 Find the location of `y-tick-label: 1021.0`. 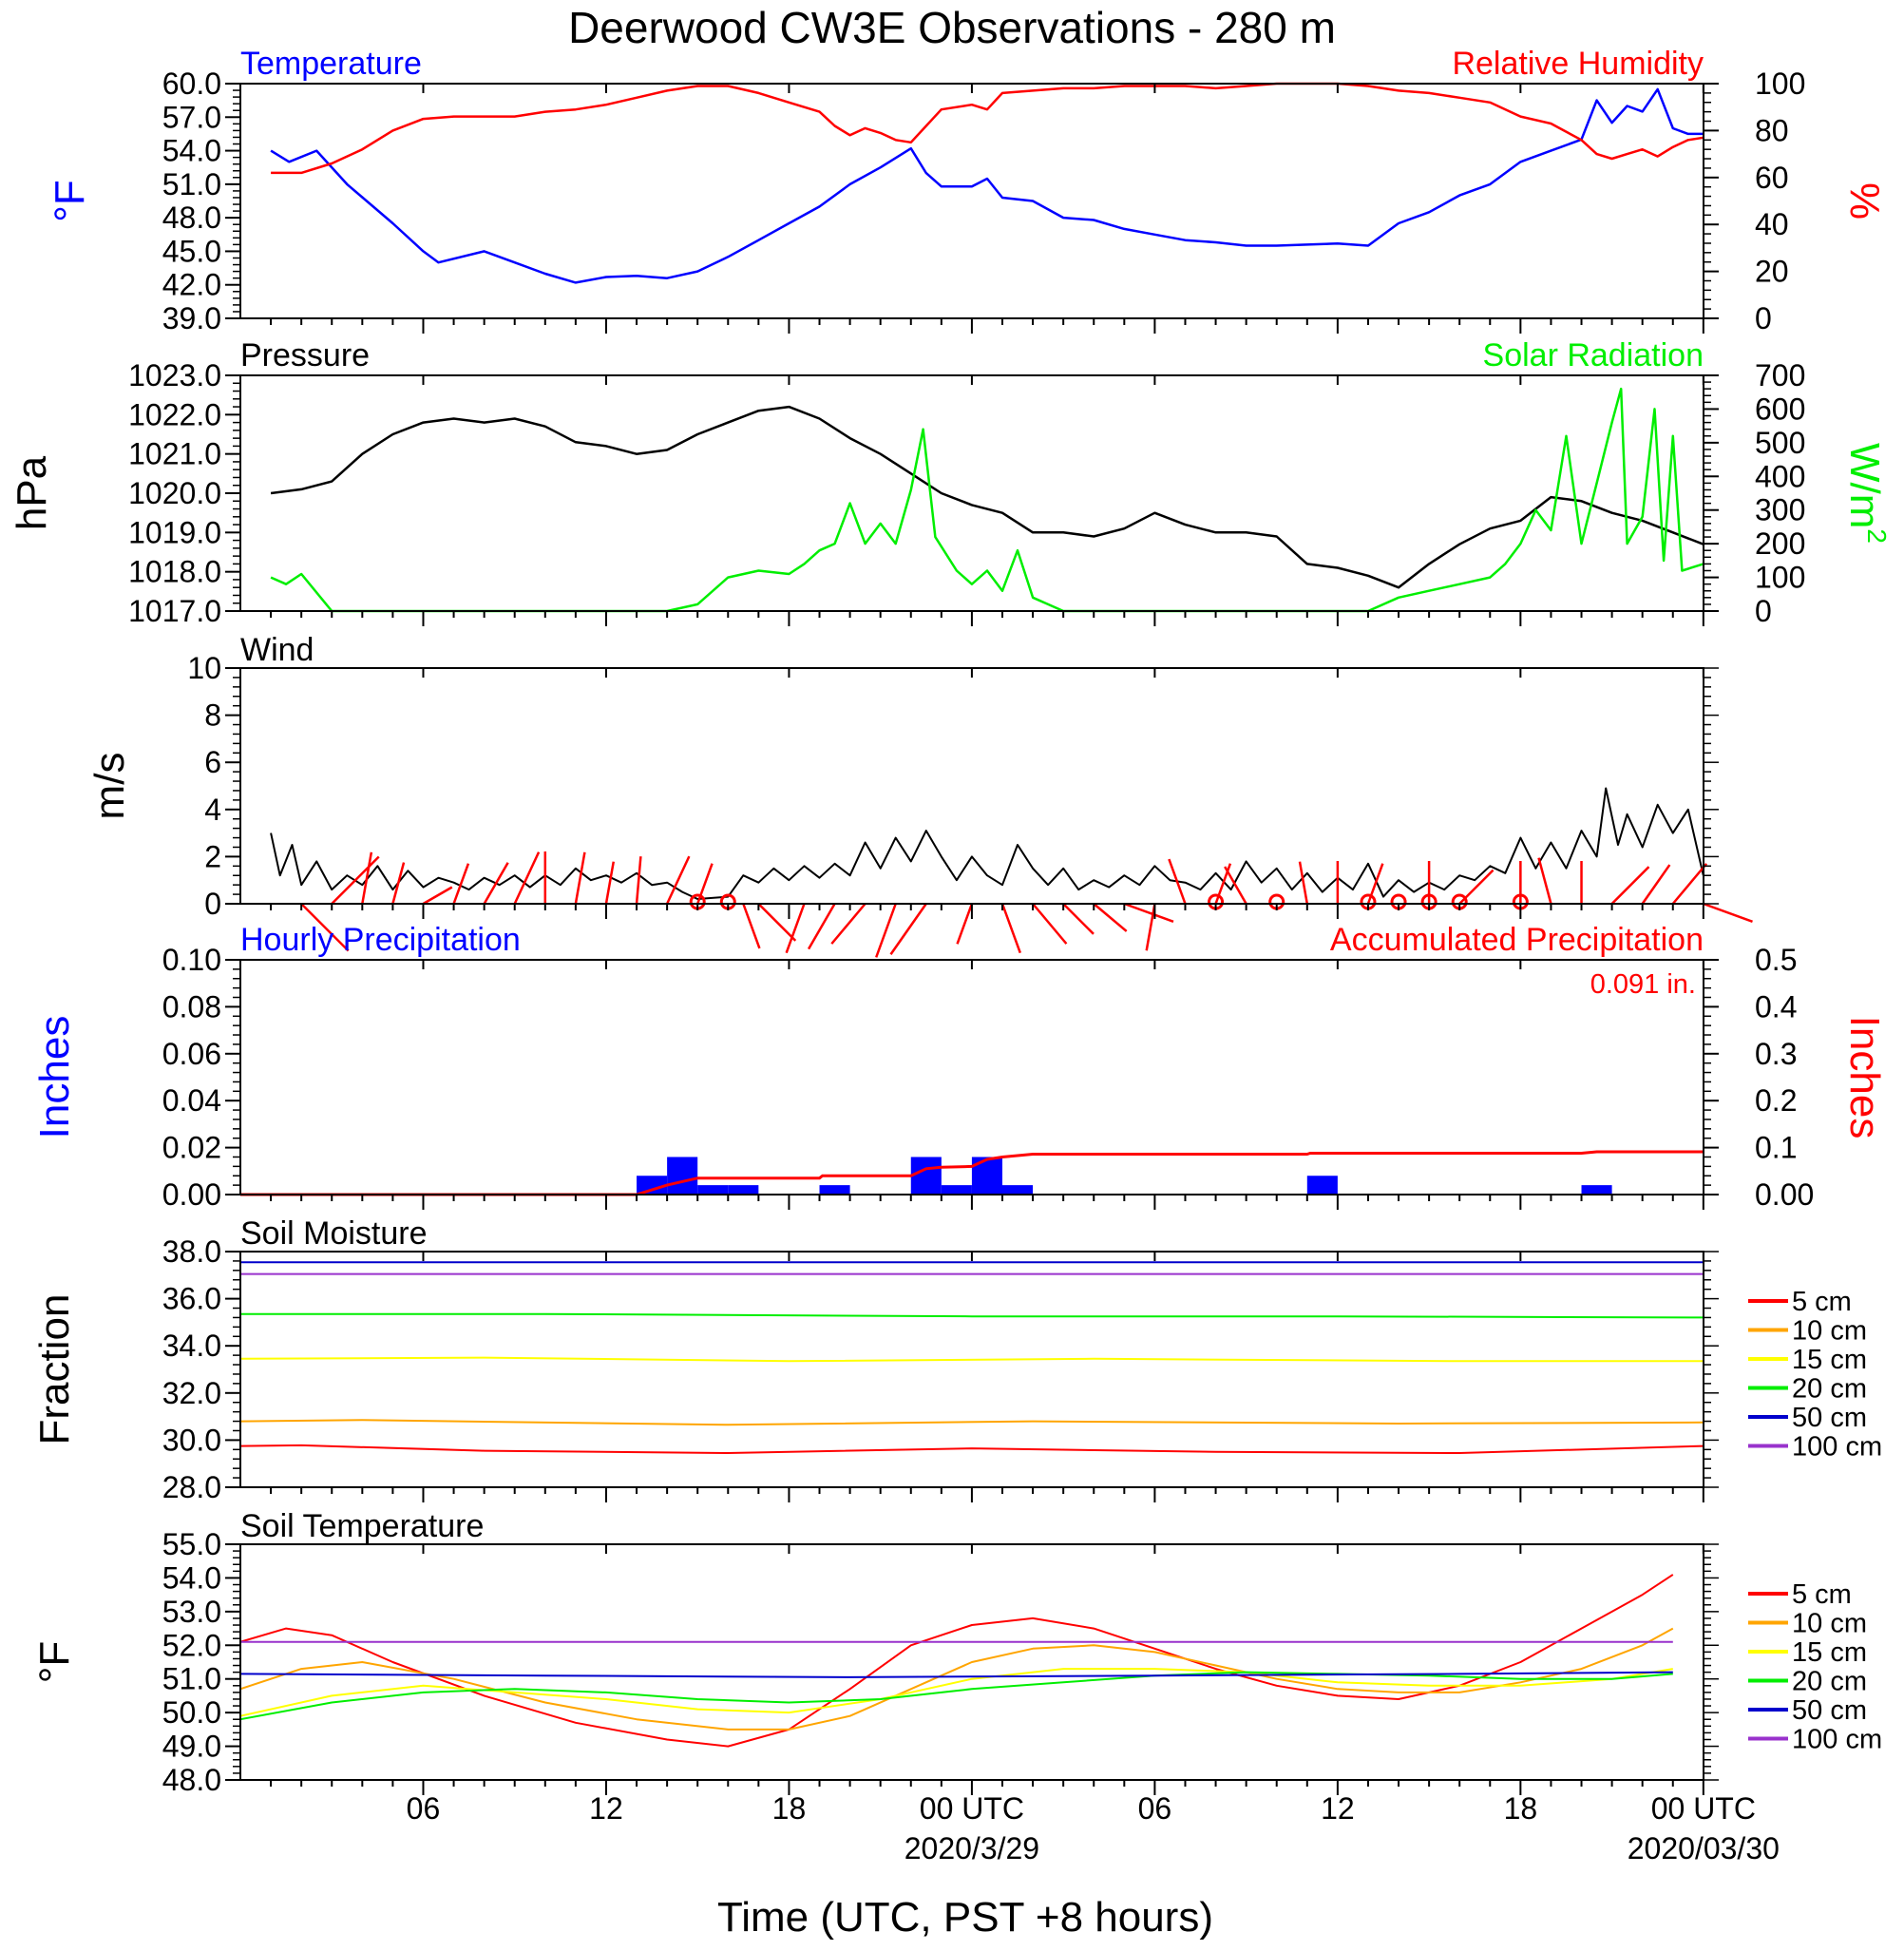

y-tick-label: 1021.0 is located at coordinates (174, 454).